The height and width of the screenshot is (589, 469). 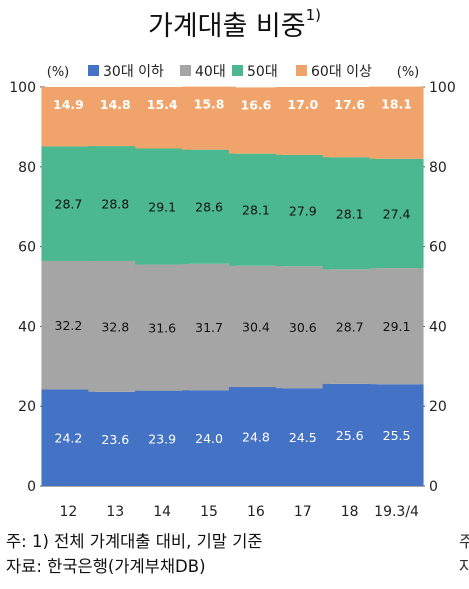 What do you see at coordinates (27, 407) in the screenshot?
I see `y-tick-label-left: 20` at bounding box center [27, 407].